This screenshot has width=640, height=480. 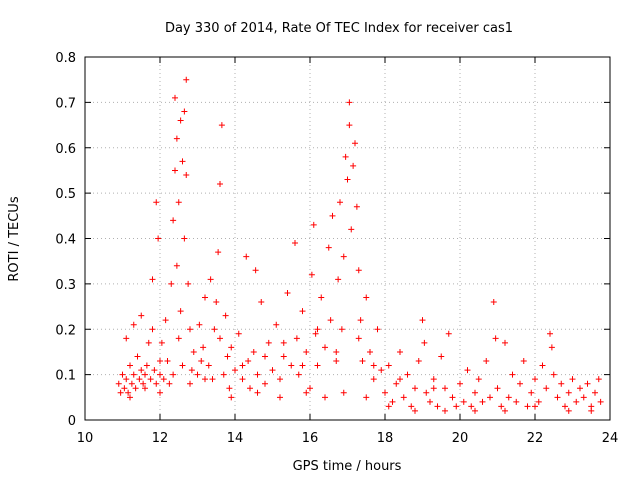 I want to click on x-axis-label: GPS time / hours, so click(x=347, y=466).